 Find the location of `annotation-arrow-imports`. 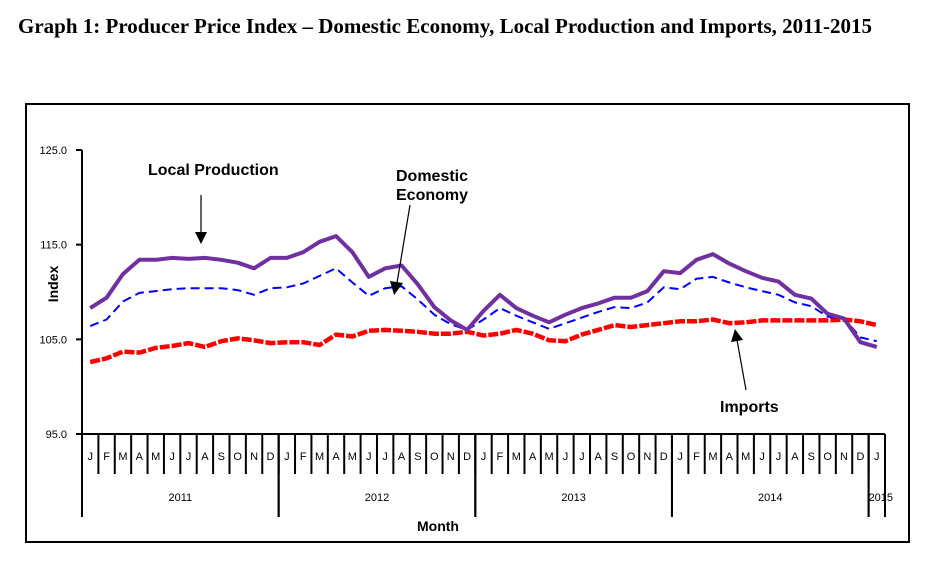

annotation-arrow-imports is located at coordinates (741, 365).